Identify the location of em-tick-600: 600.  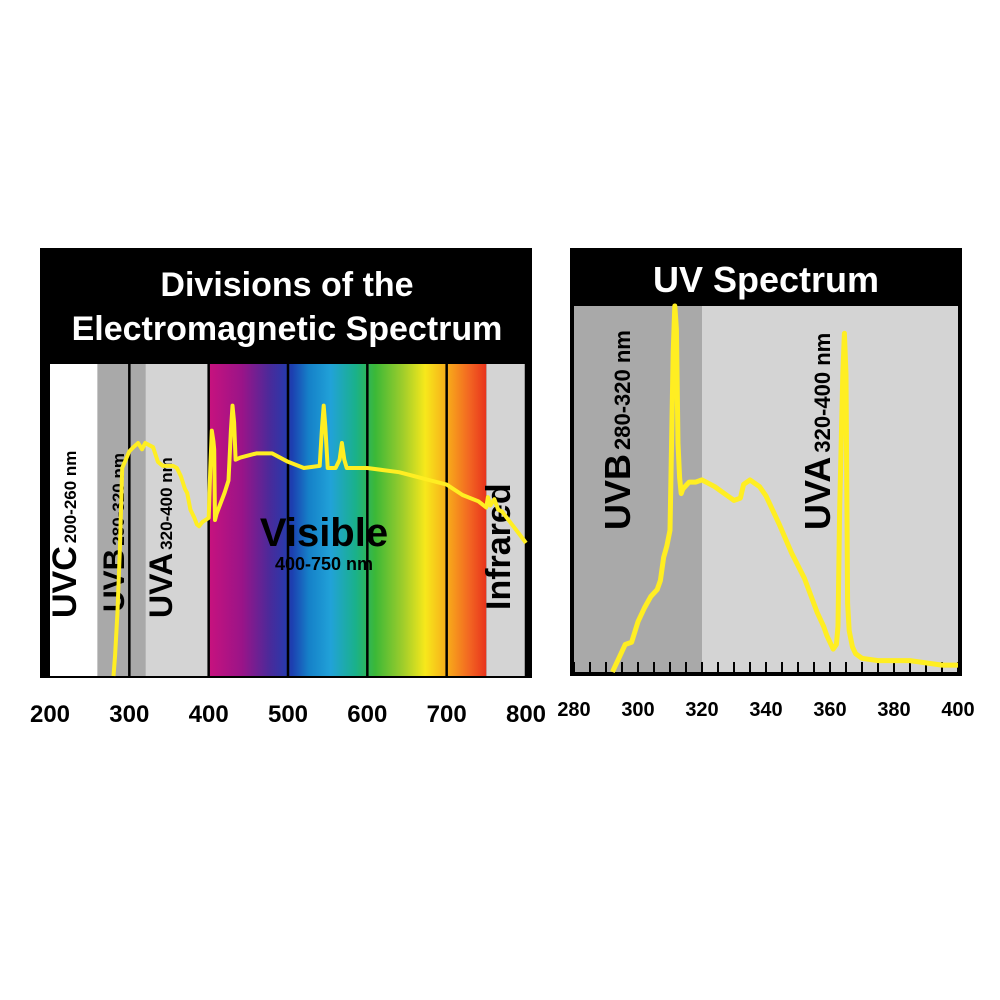
(367, 714).